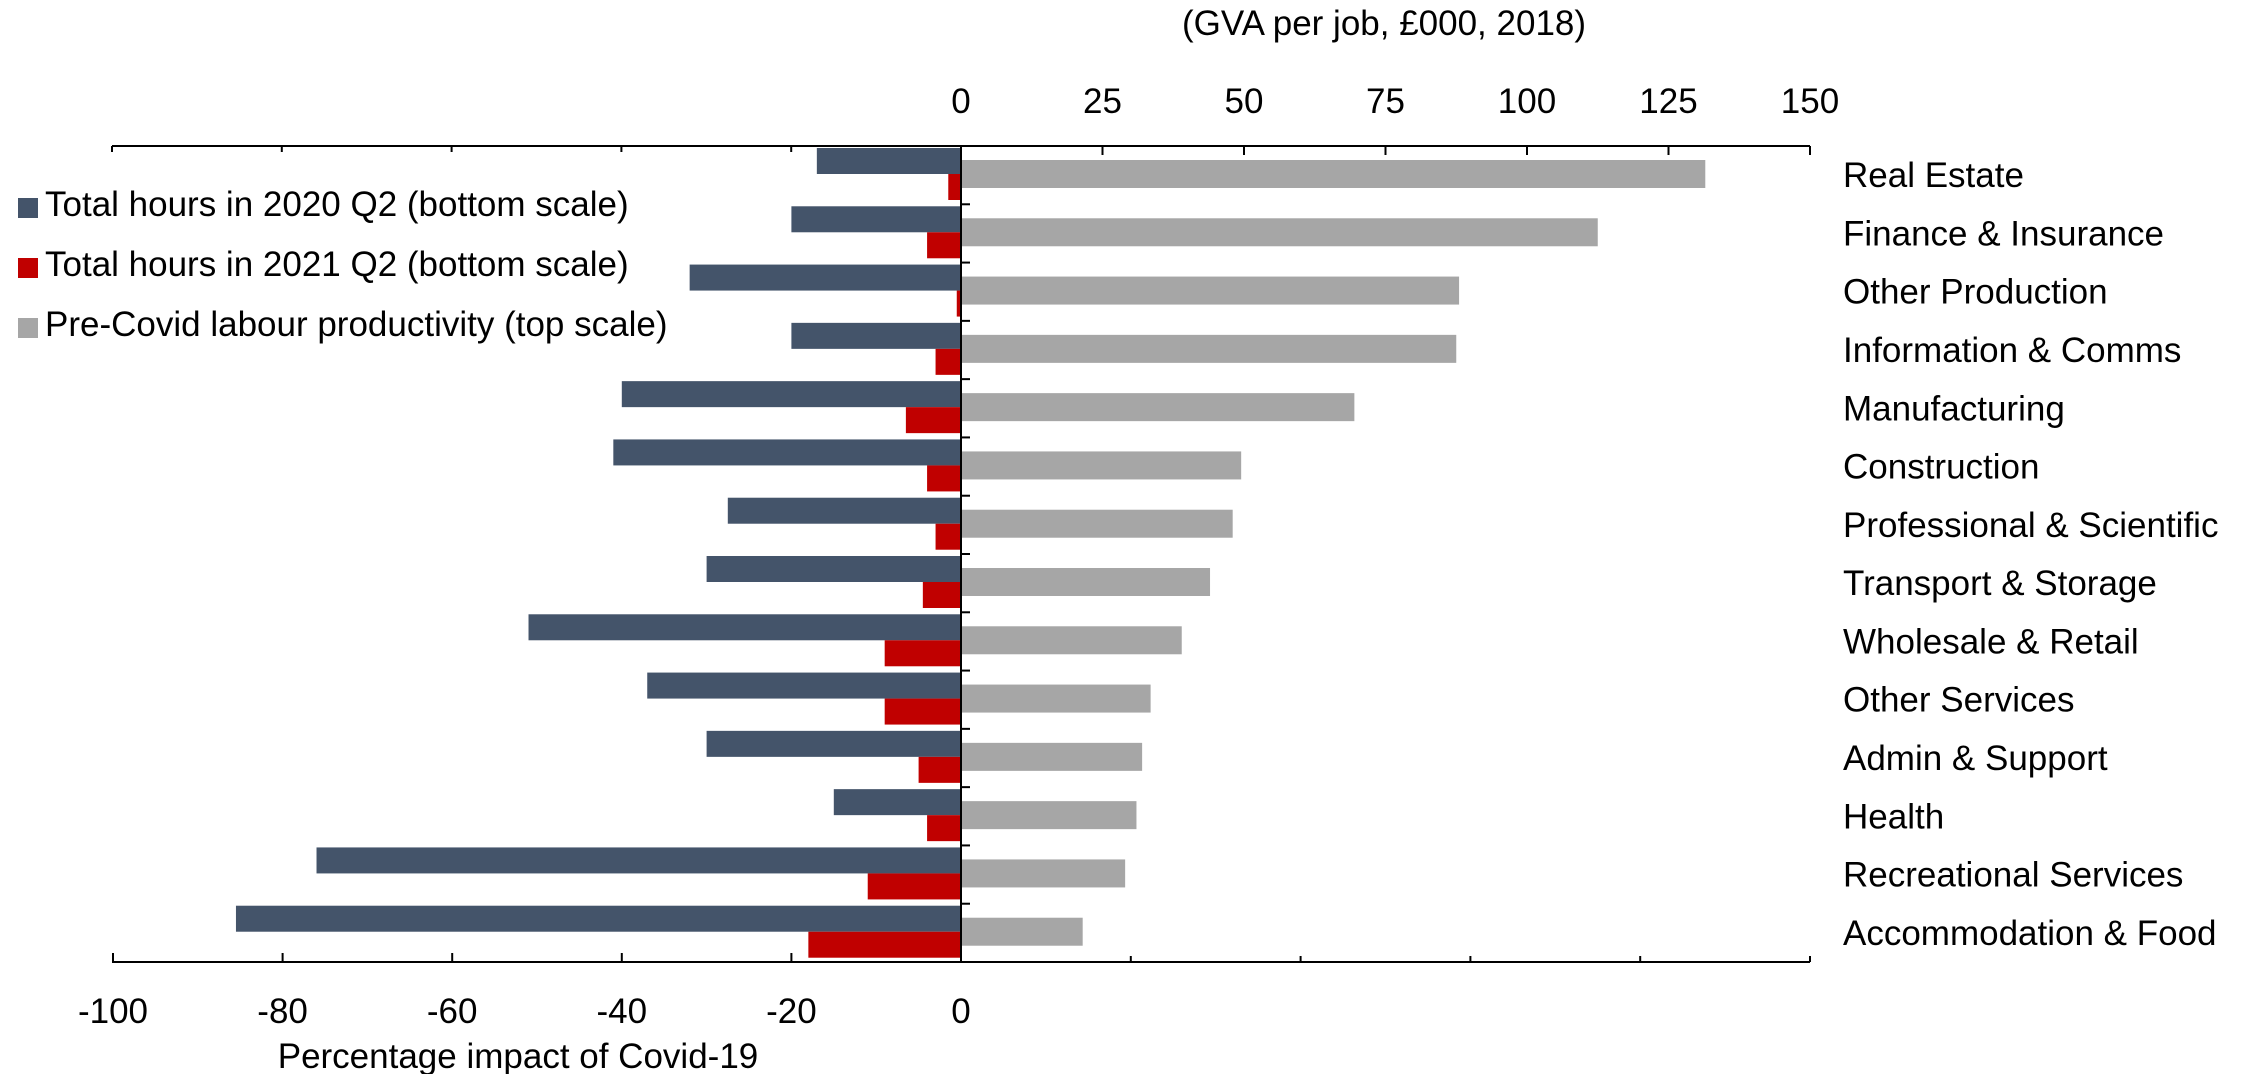 The width and height of the screenshot is (2264, 1074). Describe the element at coordinates (337, 204) in the screenshot. I see `legend-label: Total hours in 2020 Q2 (bottom scale)` at that location.